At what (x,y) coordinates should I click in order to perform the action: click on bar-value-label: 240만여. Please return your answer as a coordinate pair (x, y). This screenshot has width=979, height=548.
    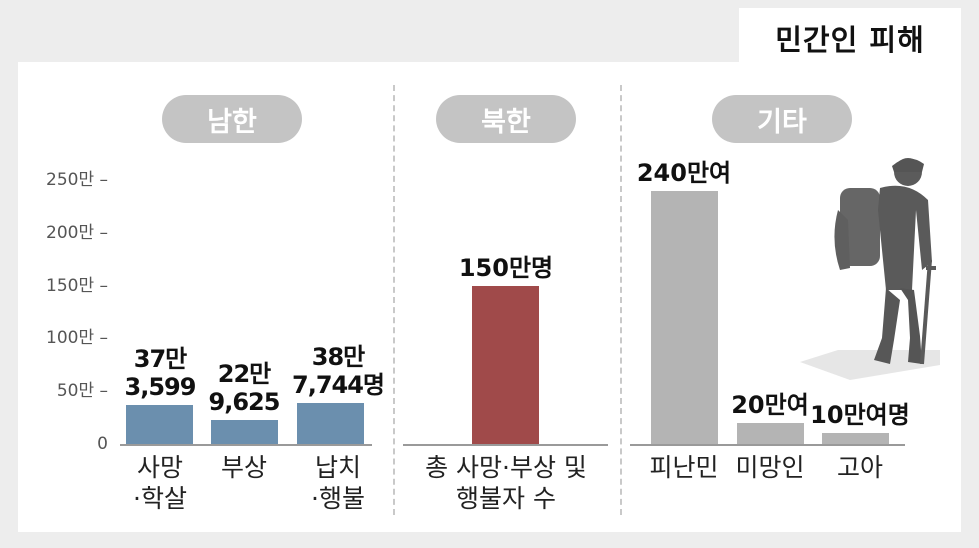
    Looking at the image, I should click on (684, 172).